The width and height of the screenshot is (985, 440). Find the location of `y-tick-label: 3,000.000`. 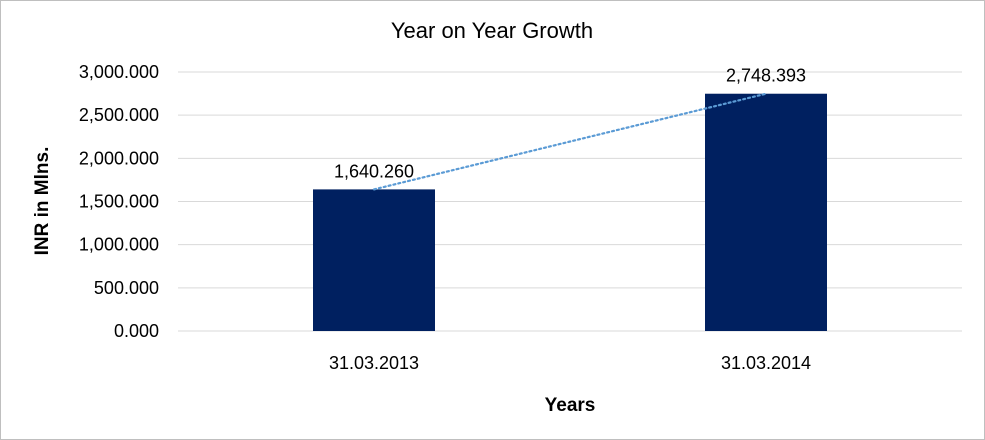

y-tick-label: 3,000.000 is located at coordinates (119, 72).